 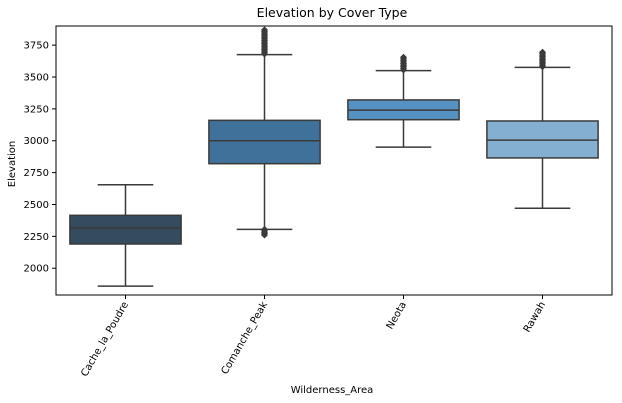 I want to click on y-tick-label: 3000, so click(x=36, y=141).